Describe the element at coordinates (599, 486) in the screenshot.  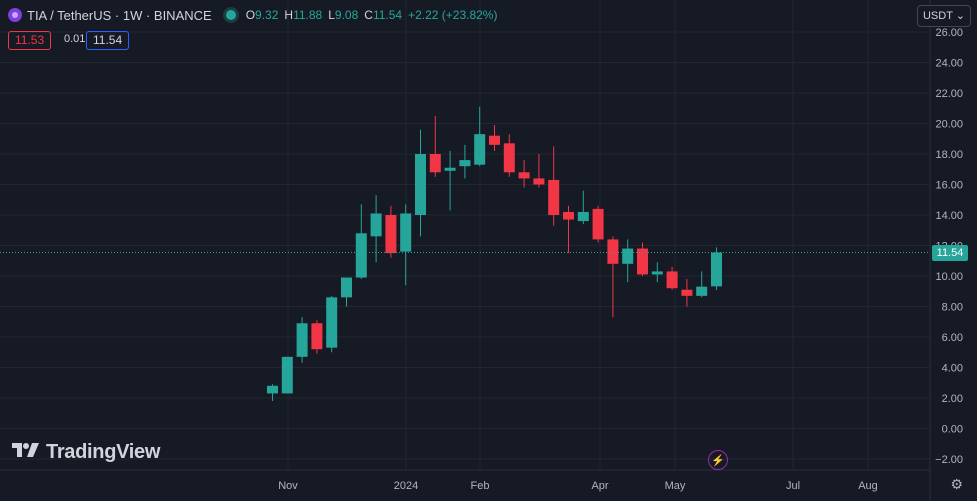
I see `x-tick-label: Apr` at that location.